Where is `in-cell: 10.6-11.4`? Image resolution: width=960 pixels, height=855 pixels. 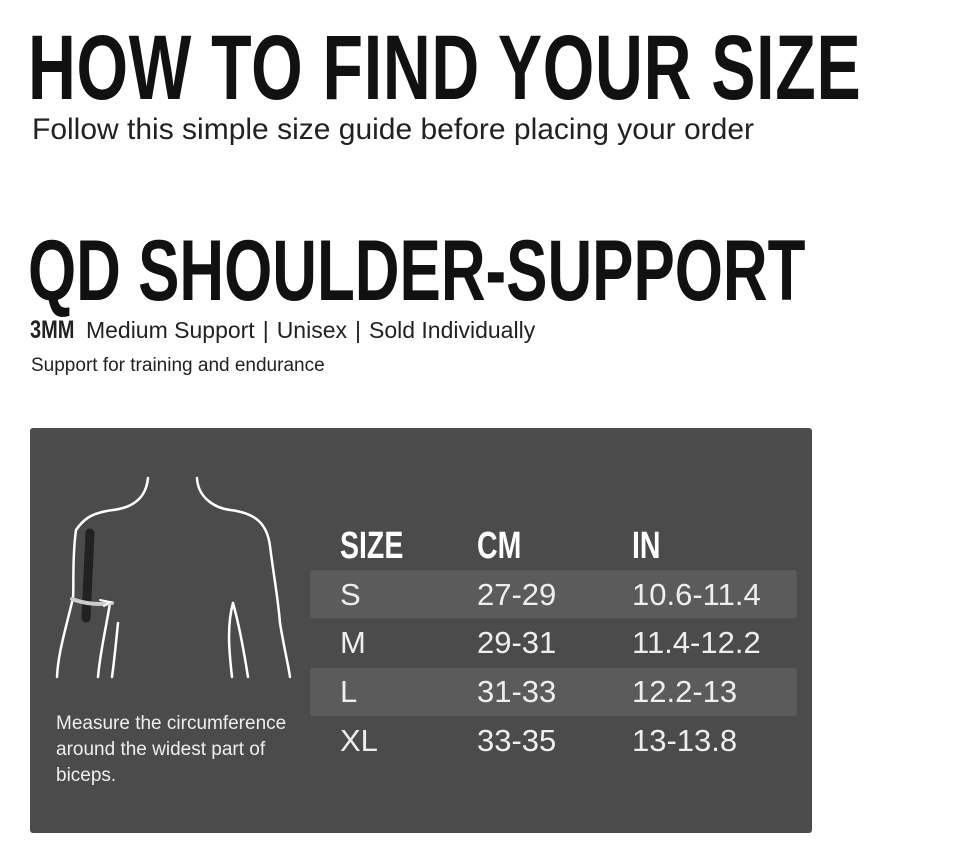
in-cell: 10.6-11.4 is located at coordinates (696, 594).